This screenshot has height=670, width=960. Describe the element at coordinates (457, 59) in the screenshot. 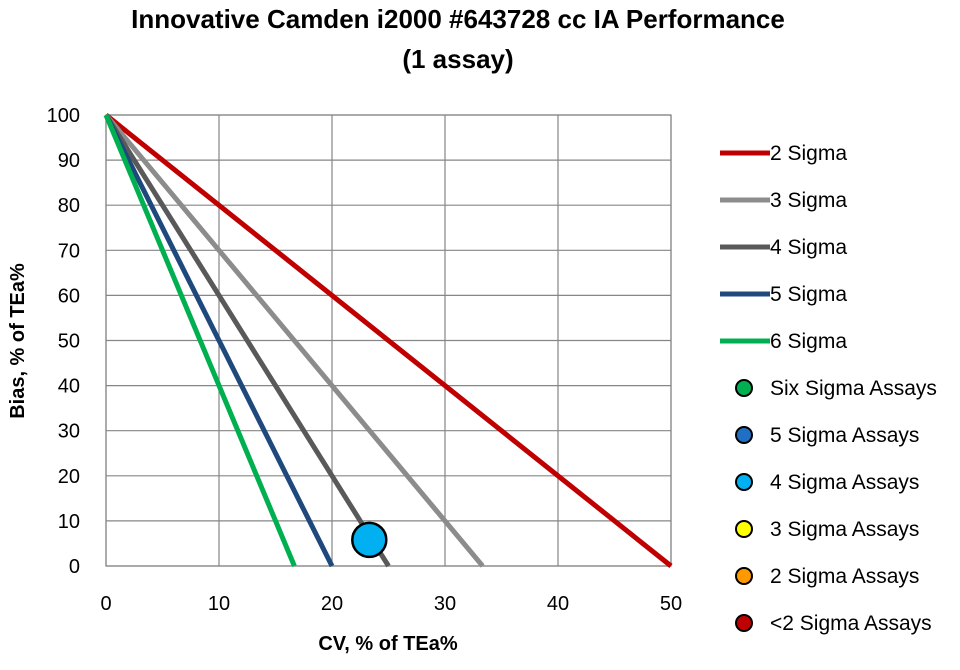

I see `chart-subtitle: (1 assay)` at that location.